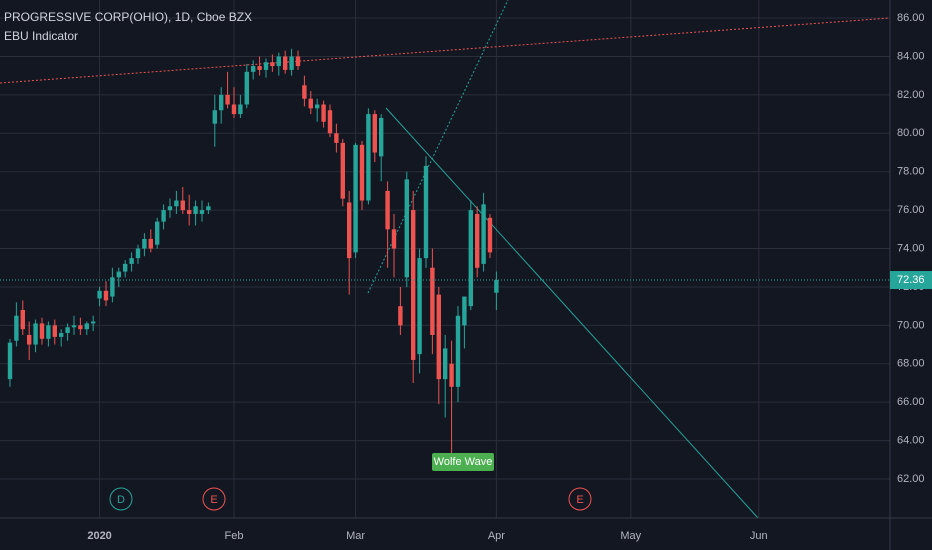  I want to click on resistance-line, so click(445, 50).